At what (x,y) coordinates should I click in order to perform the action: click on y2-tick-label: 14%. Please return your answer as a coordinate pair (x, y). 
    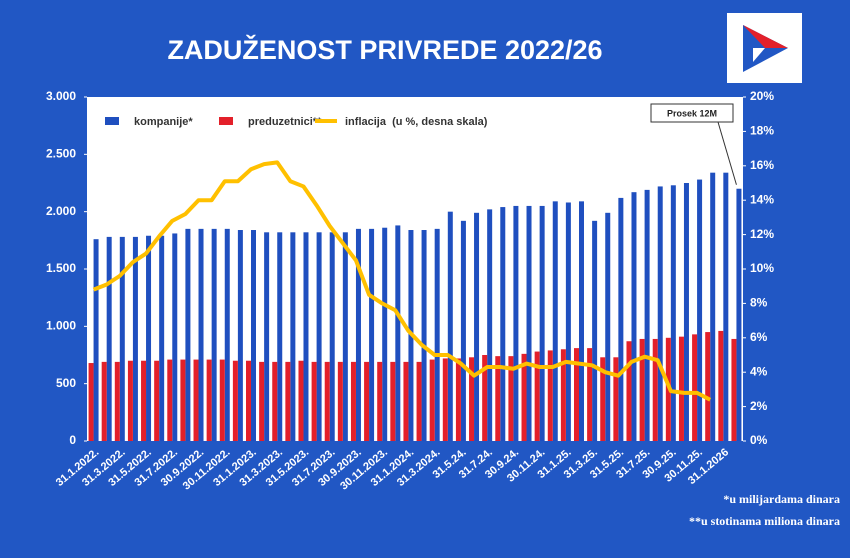
    Looking at the image, I should click on (762, 199).